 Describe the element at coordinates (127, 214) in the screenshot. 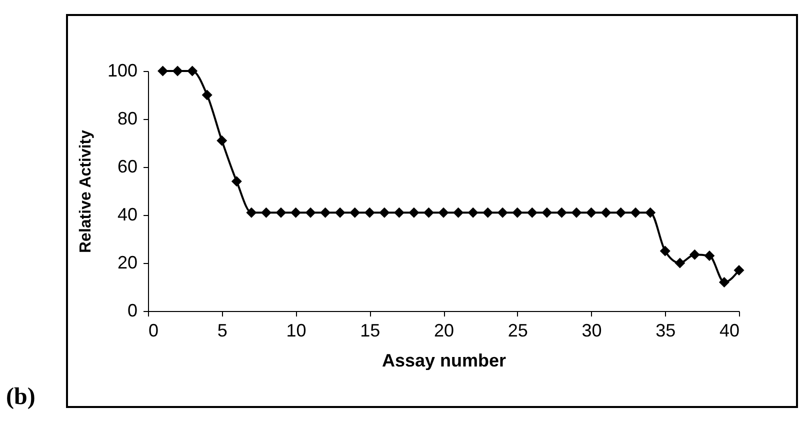

I see `y-tick-label: 40` at that location.